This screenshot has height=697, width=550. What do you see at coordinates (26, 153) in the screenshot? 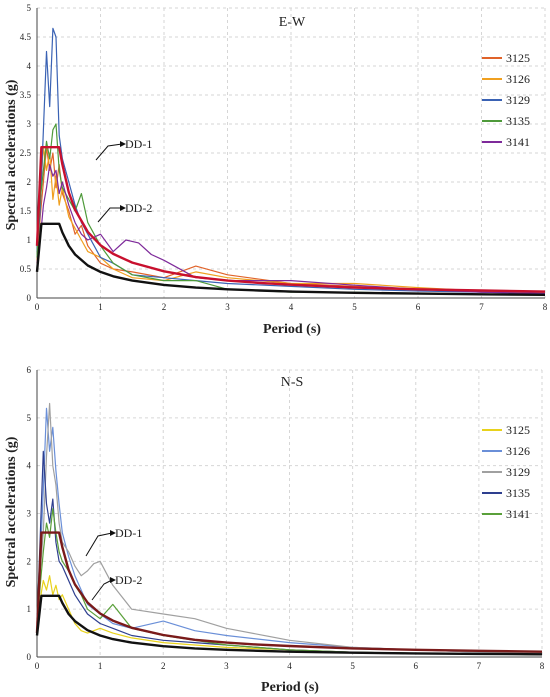
I see `y-tick-label: 2.5` at bounding box center [26, 153].